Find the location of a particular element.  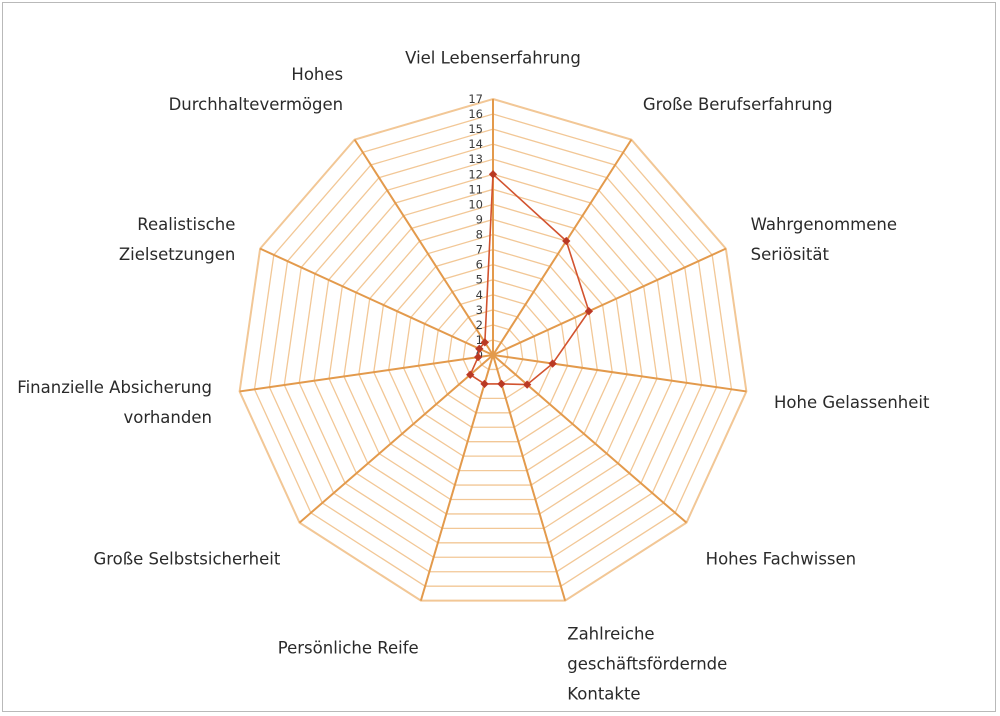

category-label-line: Persönliche Reife is located at coordinates (348, 648).